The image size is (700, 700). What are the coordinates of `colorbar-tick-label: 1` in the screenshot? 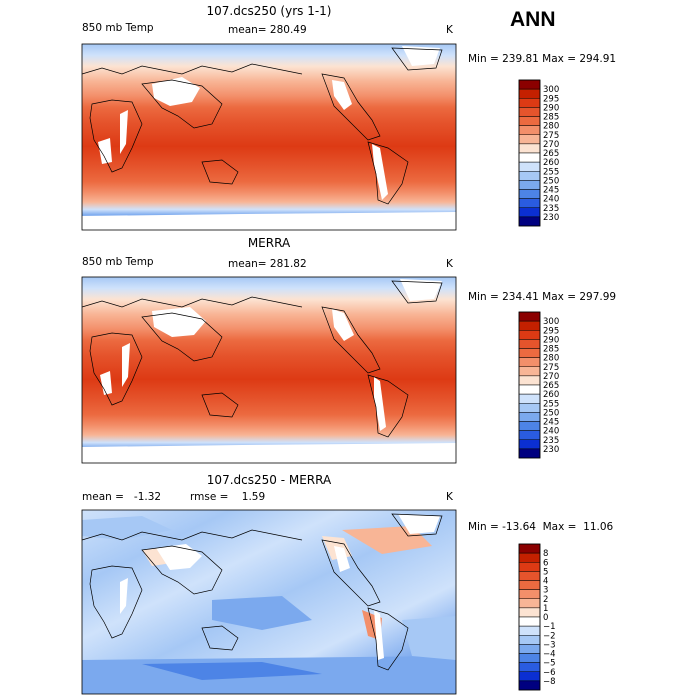 It's located at (545, 609).